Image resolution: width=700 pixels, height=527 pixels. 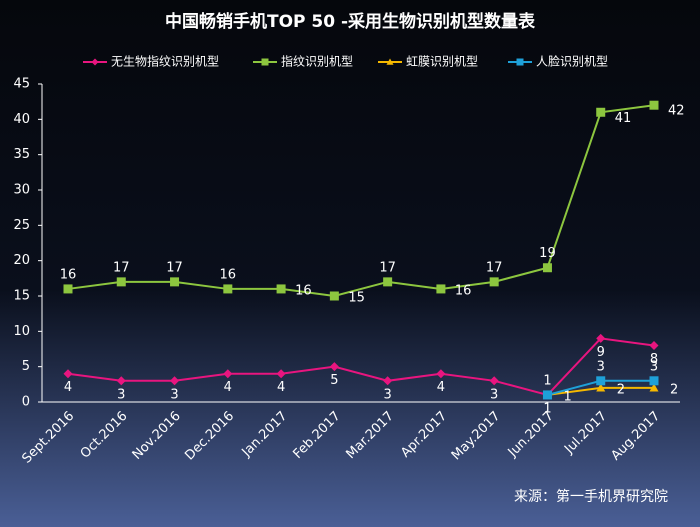 I want to click on data-label: 15, so click(x=356, y=298).